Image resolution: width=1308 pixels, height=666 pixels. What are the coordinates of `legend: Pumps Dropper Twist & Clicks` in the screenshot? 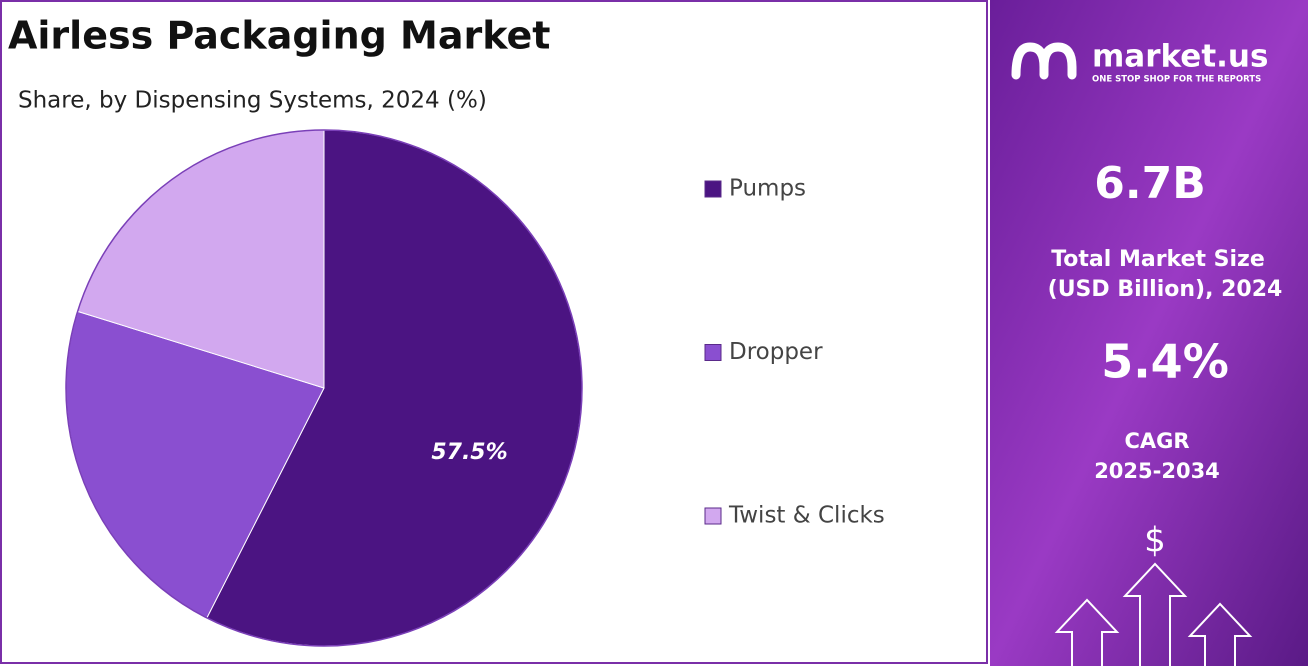 It's located at (794, 352).